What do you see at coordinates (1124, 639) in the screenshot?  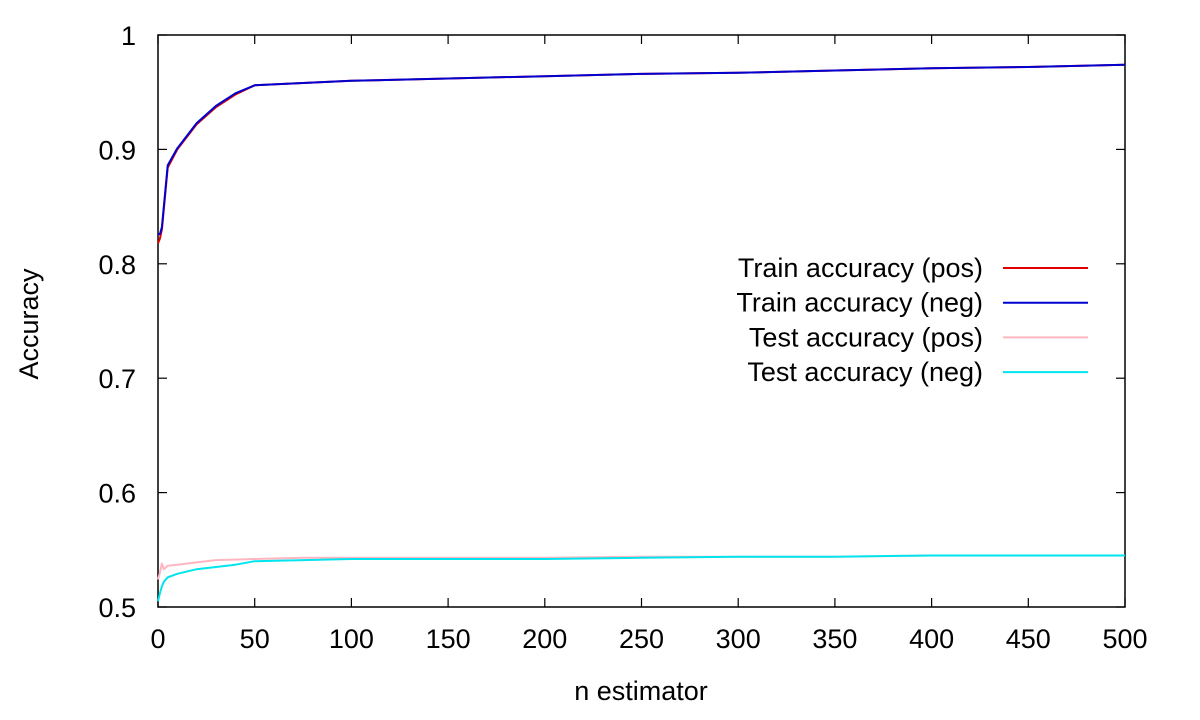 I see `x-tick-label: 500` at bounding box center [1124, 639].